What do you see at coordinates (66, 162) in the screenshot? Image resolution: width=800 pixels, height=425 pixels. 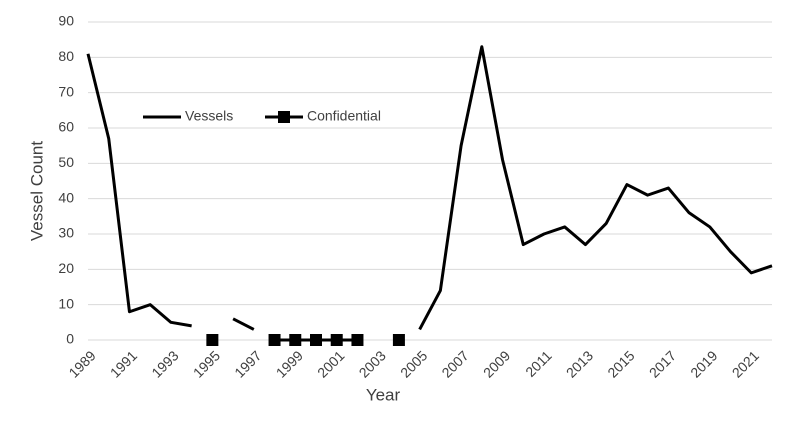 I see `y-tick-label: 50` at bounding box center [66, 162].